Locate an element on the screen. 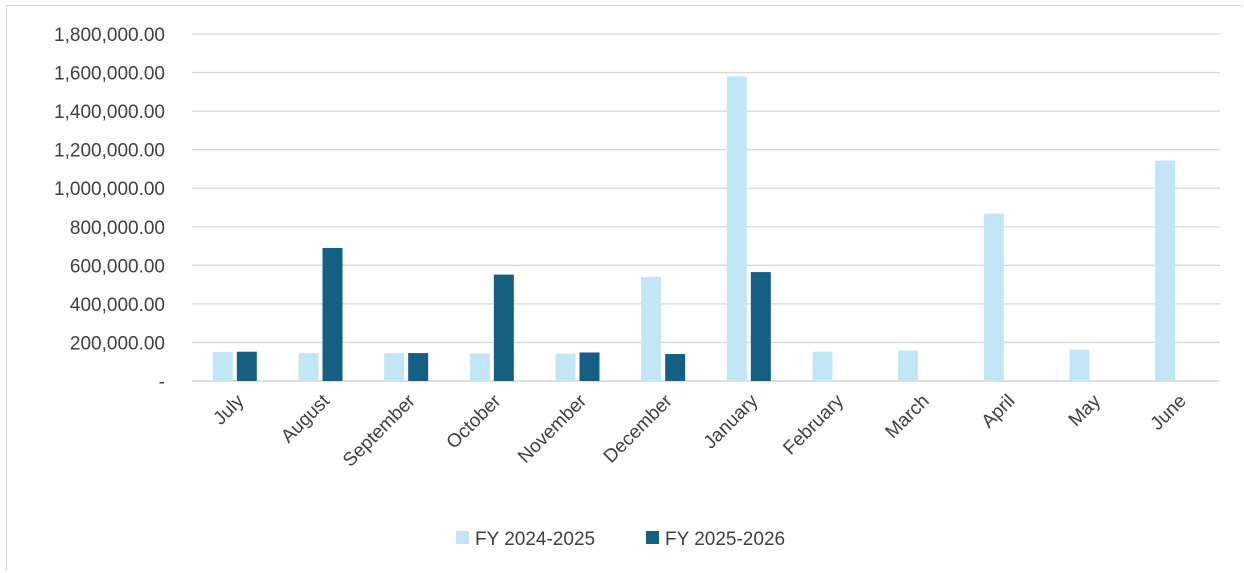  x-category-label: April is located at coordinates (999, 412).